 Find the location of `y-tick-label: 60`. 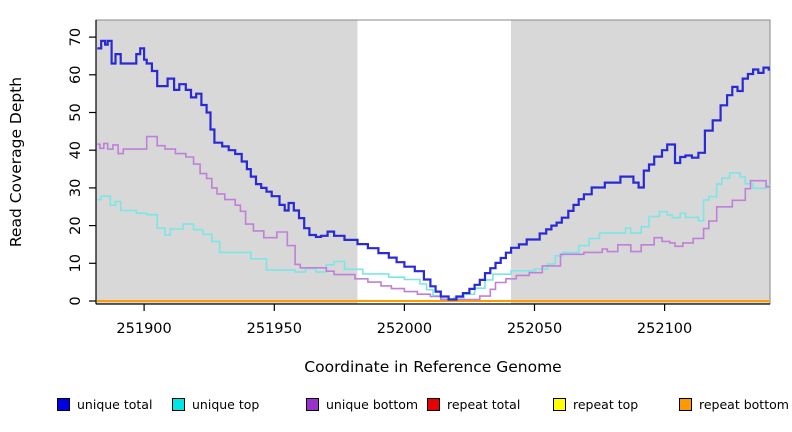

y-tick-label: 60 is located at coordinates (76, 75).